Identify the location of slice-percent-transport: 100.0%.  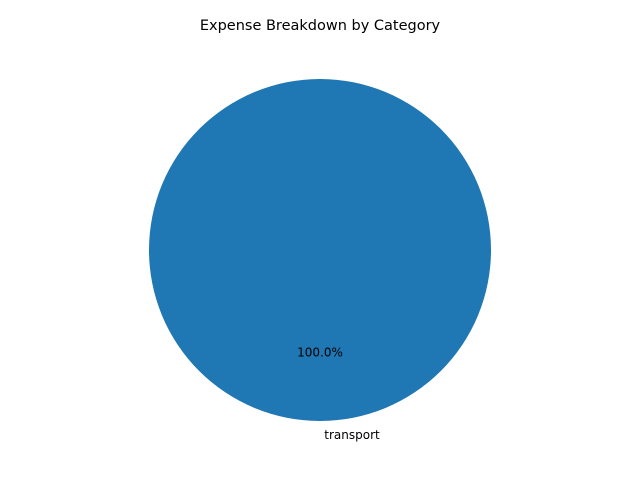
(320, 353).